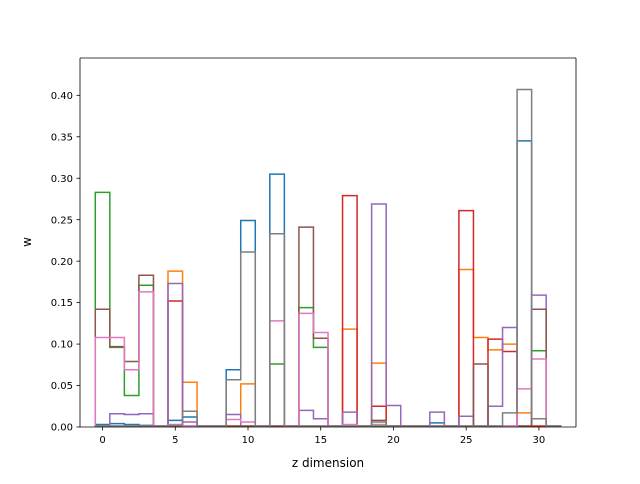 The image size is (640, 484). I want to click on y-tick-label: 0.20, so click(62, 262).